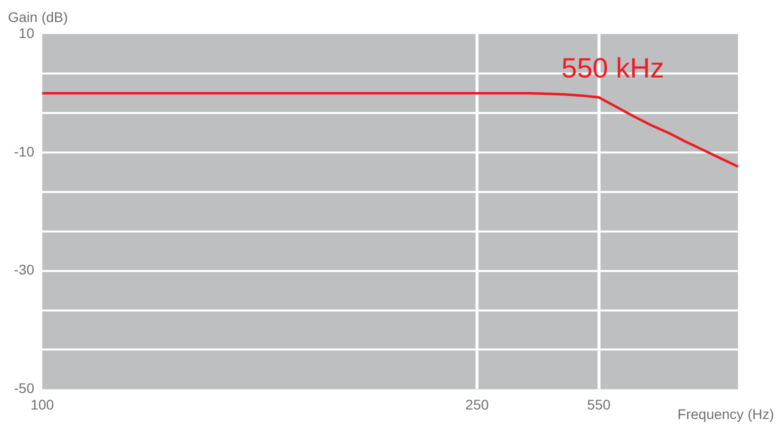 The image size is (776, 426). I want to click on y-axis-title: Gain (dB), so click(38, 17).